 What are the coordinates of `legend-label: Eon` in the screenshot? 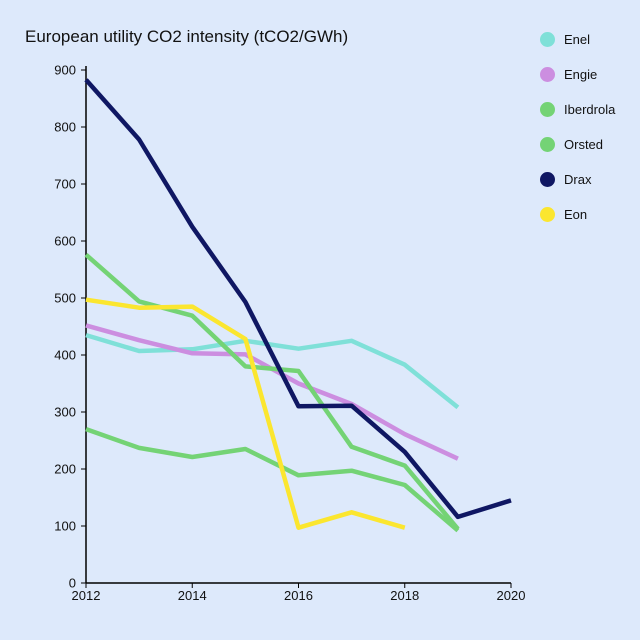 It's located at (576, 214).